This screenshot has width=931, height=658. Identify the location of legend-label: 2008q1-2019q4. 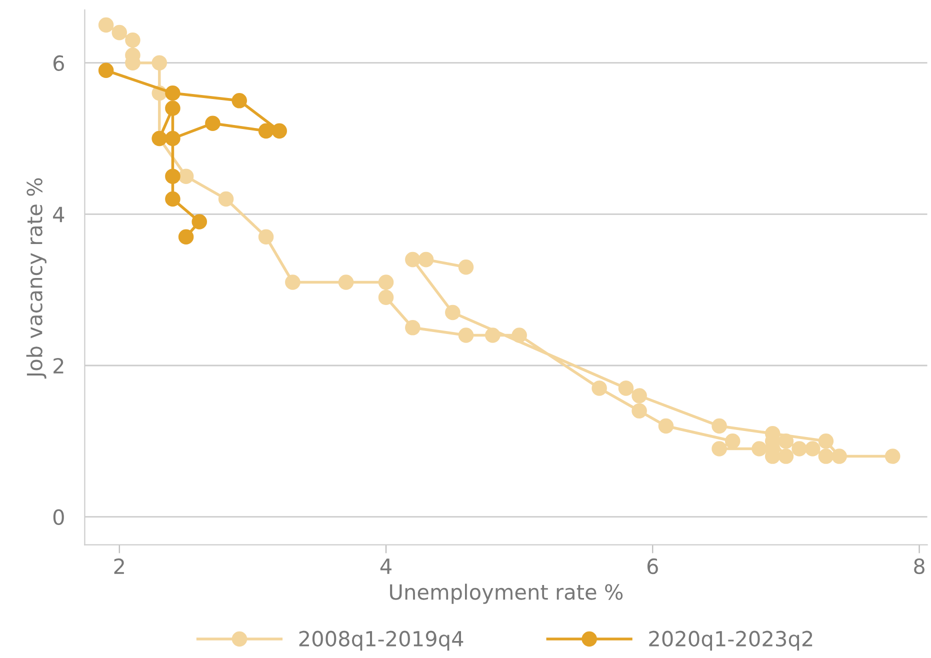
(381, 640).